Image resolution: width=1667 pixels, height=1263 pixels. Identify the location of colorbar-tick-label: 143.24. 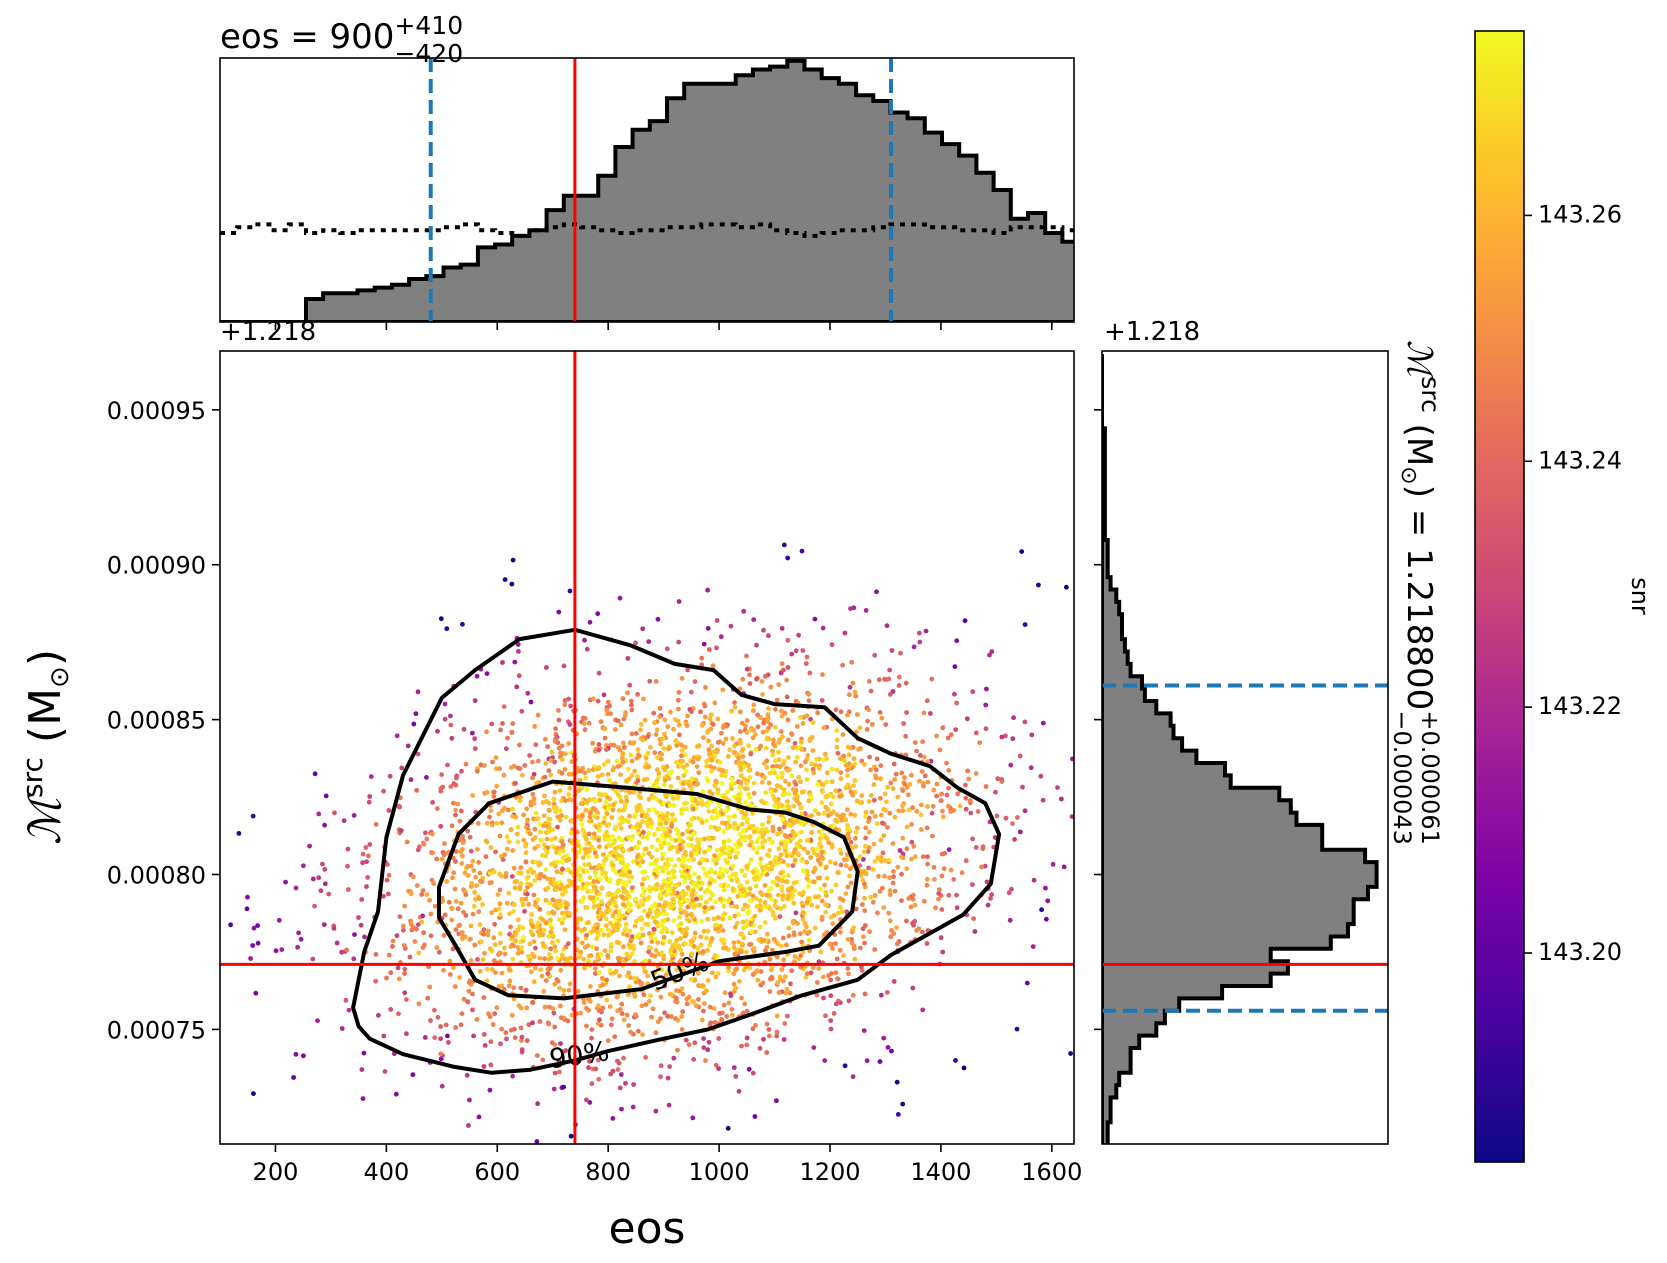
(1580, 460).